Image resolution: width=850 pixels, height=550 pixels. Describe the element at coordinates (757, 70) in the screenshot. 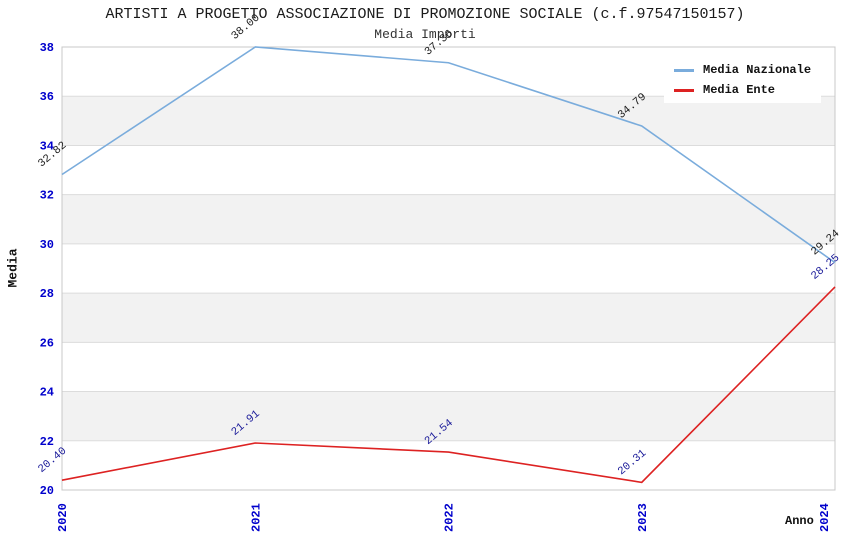

I see `legend-label-media-nazionale: Media Nazionale` at that location.